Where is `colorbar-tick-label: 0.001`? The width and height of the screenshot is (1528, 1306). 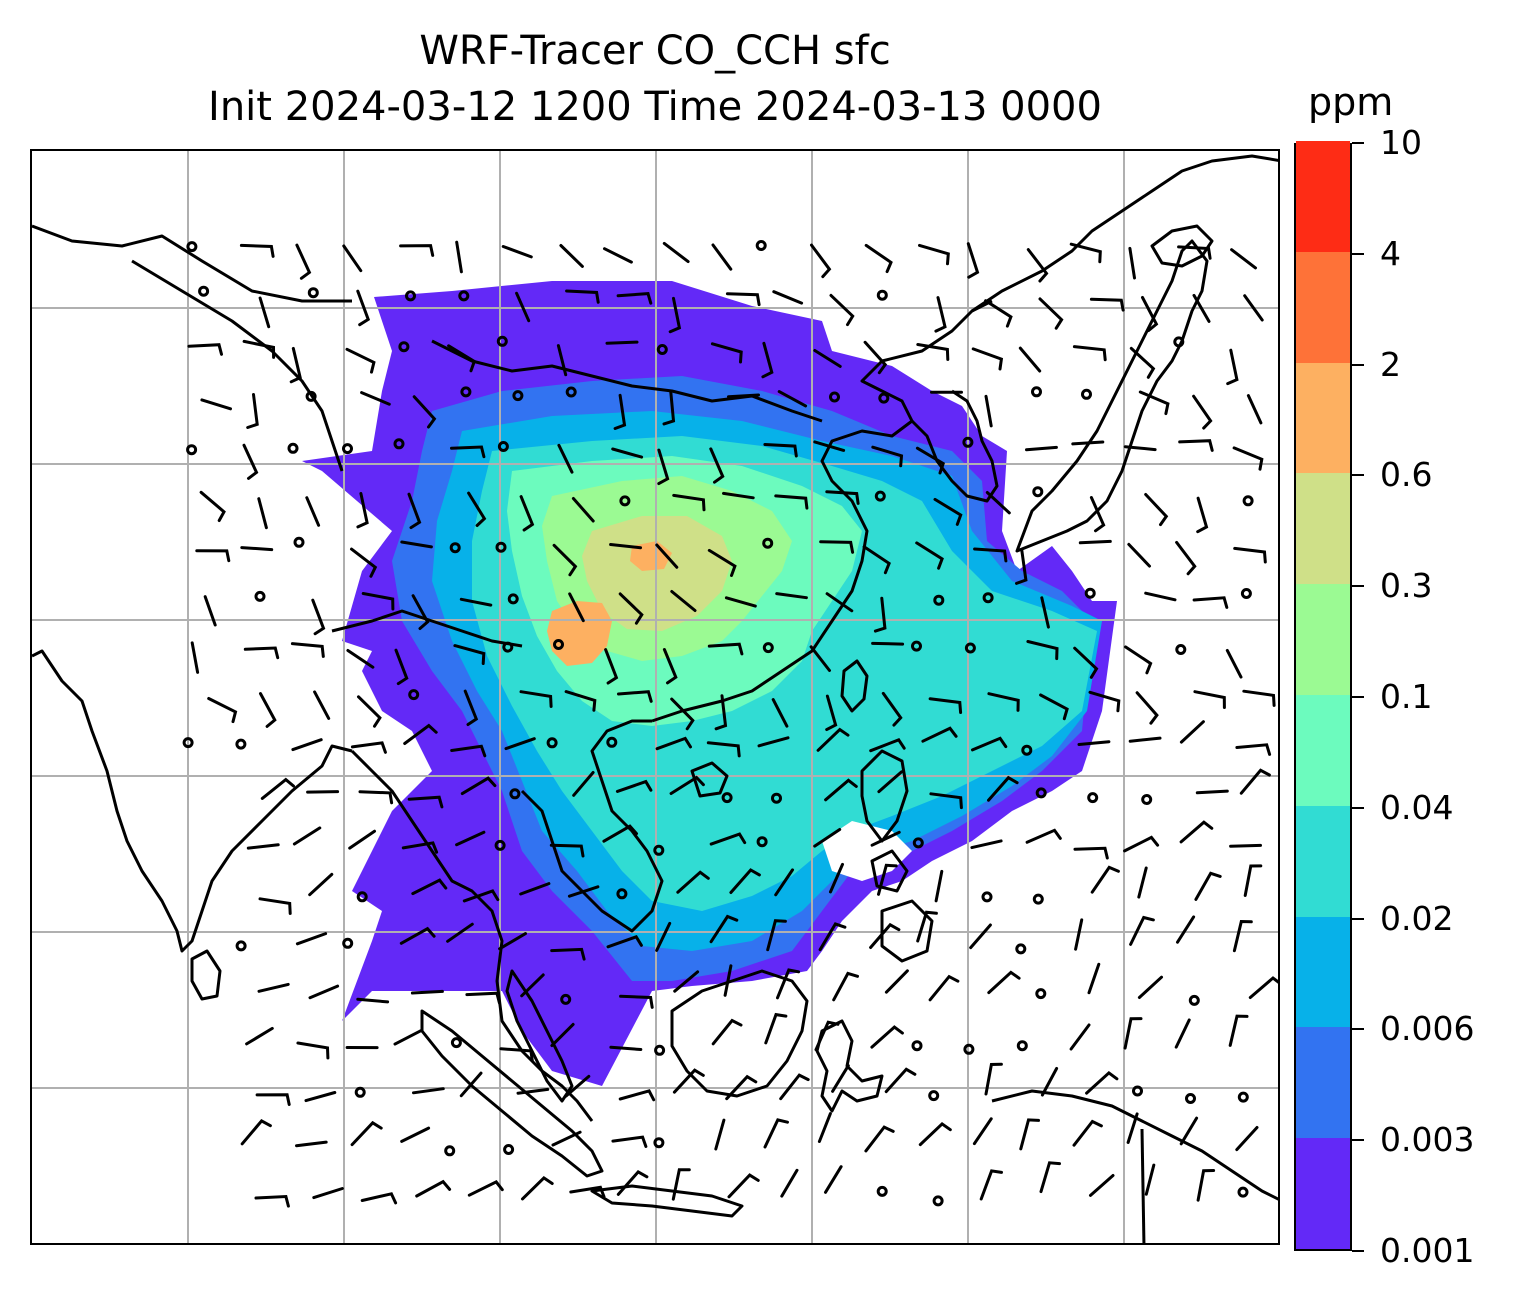
colorbar-tick-label: 0.001 is located at coordinates (1427, 1250).